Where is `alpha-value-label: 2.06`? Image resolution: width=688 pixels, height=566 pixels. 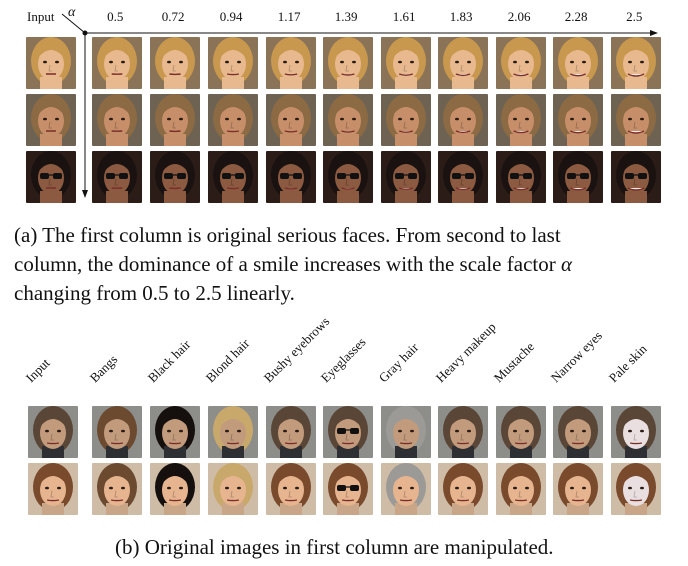 alpha-value-label: 2.06 is located at coordinates (519, 16).